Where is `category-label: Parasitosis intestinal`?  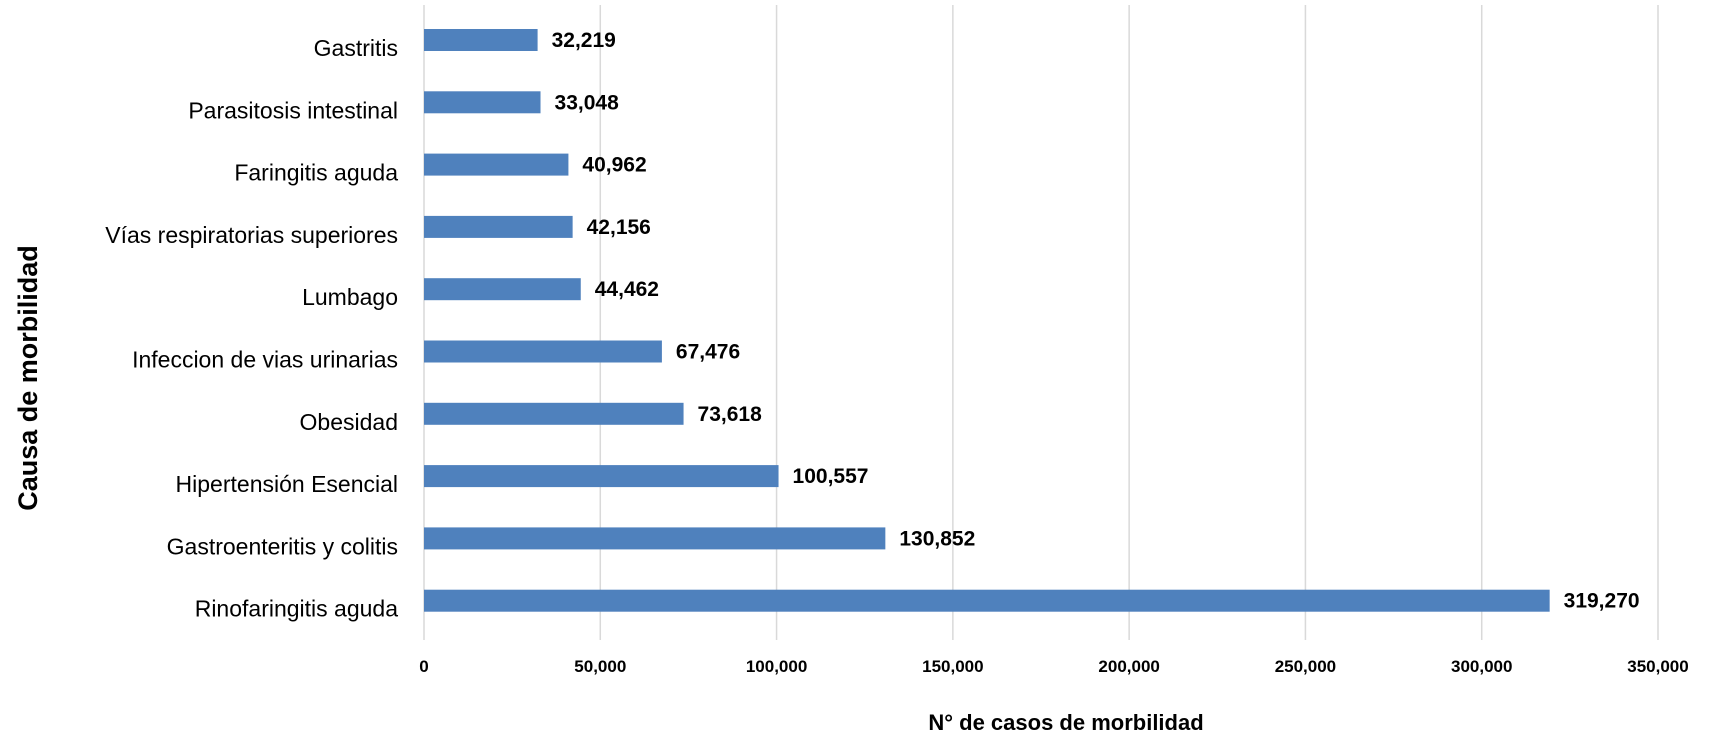 category-label: Parasitosis intestinal is located at coordinates (293, 110).